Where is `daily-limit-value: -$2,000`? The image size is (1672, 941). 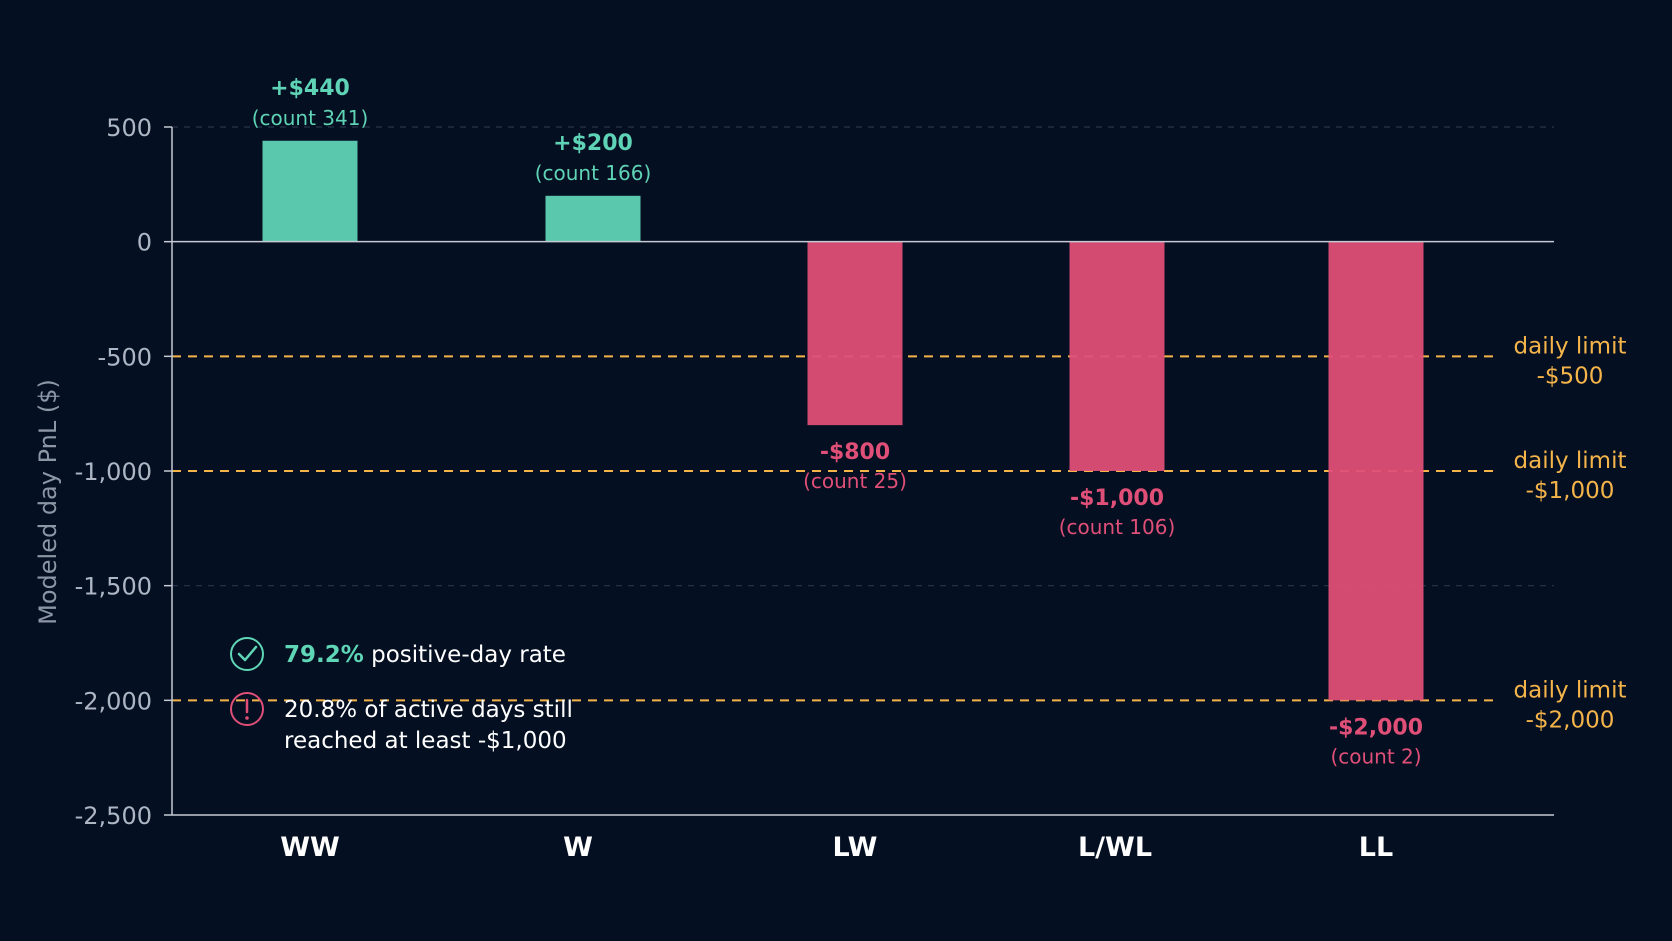
daily-limit-value: -$2,000 is located at coordinates (1570, 720).